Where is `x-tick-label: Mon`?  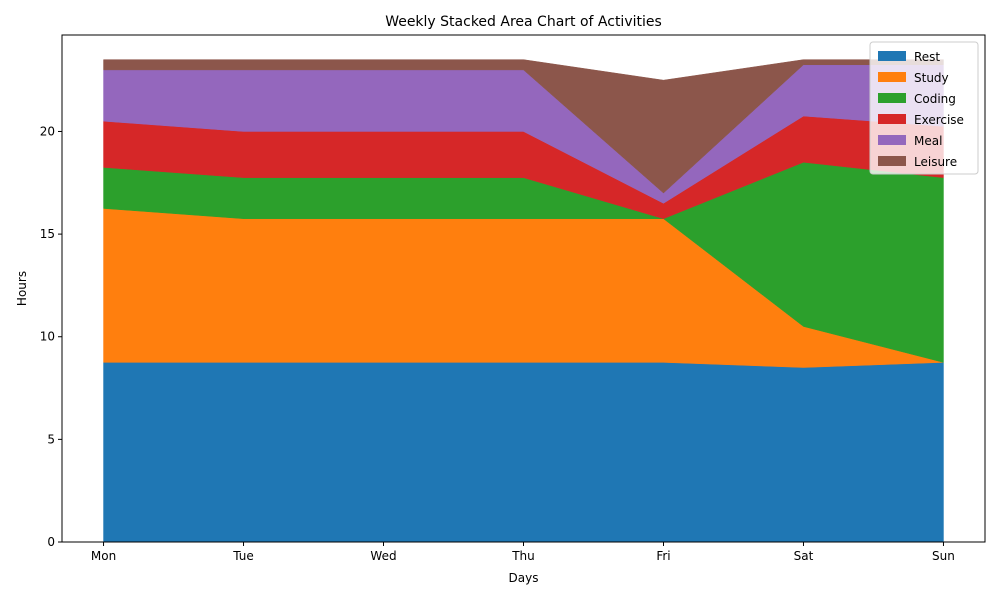
x-tick-label: Mon is located at coordinates (103, 556).